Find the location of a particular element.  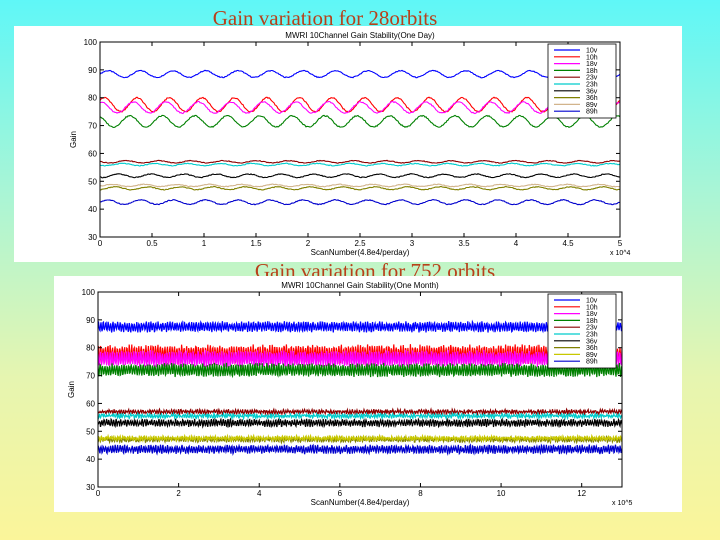

x-tick-label: 3.5 is located at coordinates (464, 243).